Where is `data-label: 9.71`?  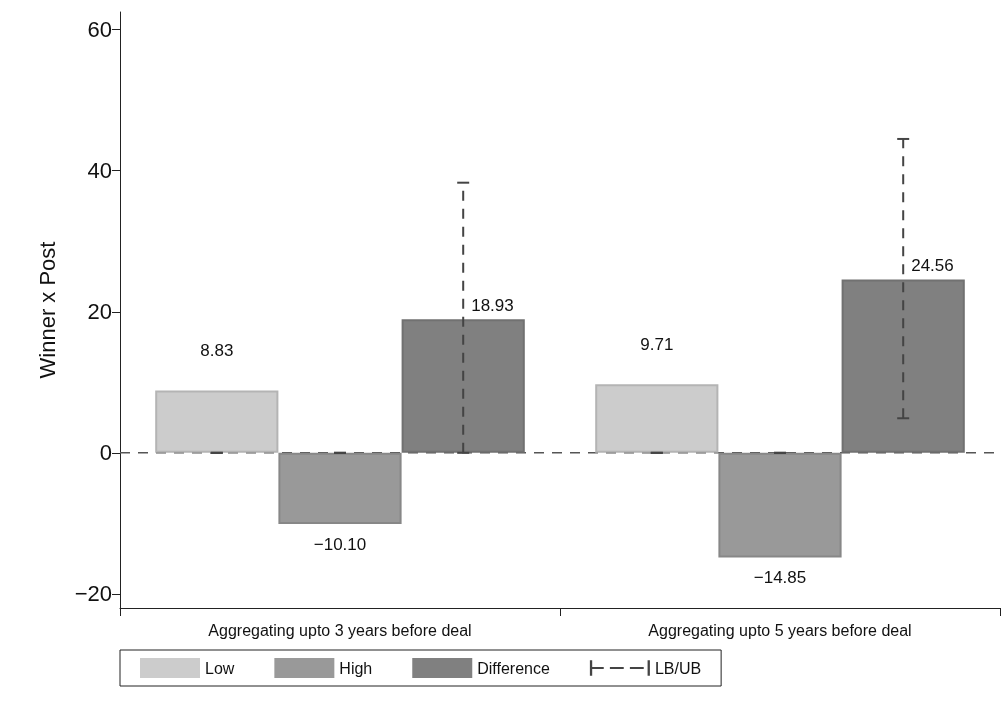 data-label: 9.71 is located at coordinates (657, 344).